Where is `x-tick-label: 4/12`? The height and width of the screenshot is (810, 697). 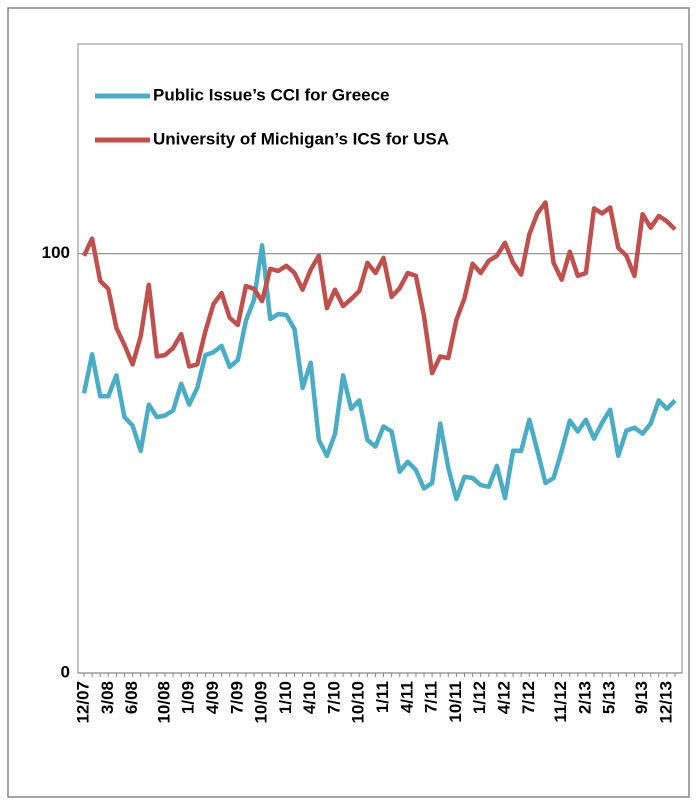 x-tick-label: 4/12 is located at coordinates (503, 697).